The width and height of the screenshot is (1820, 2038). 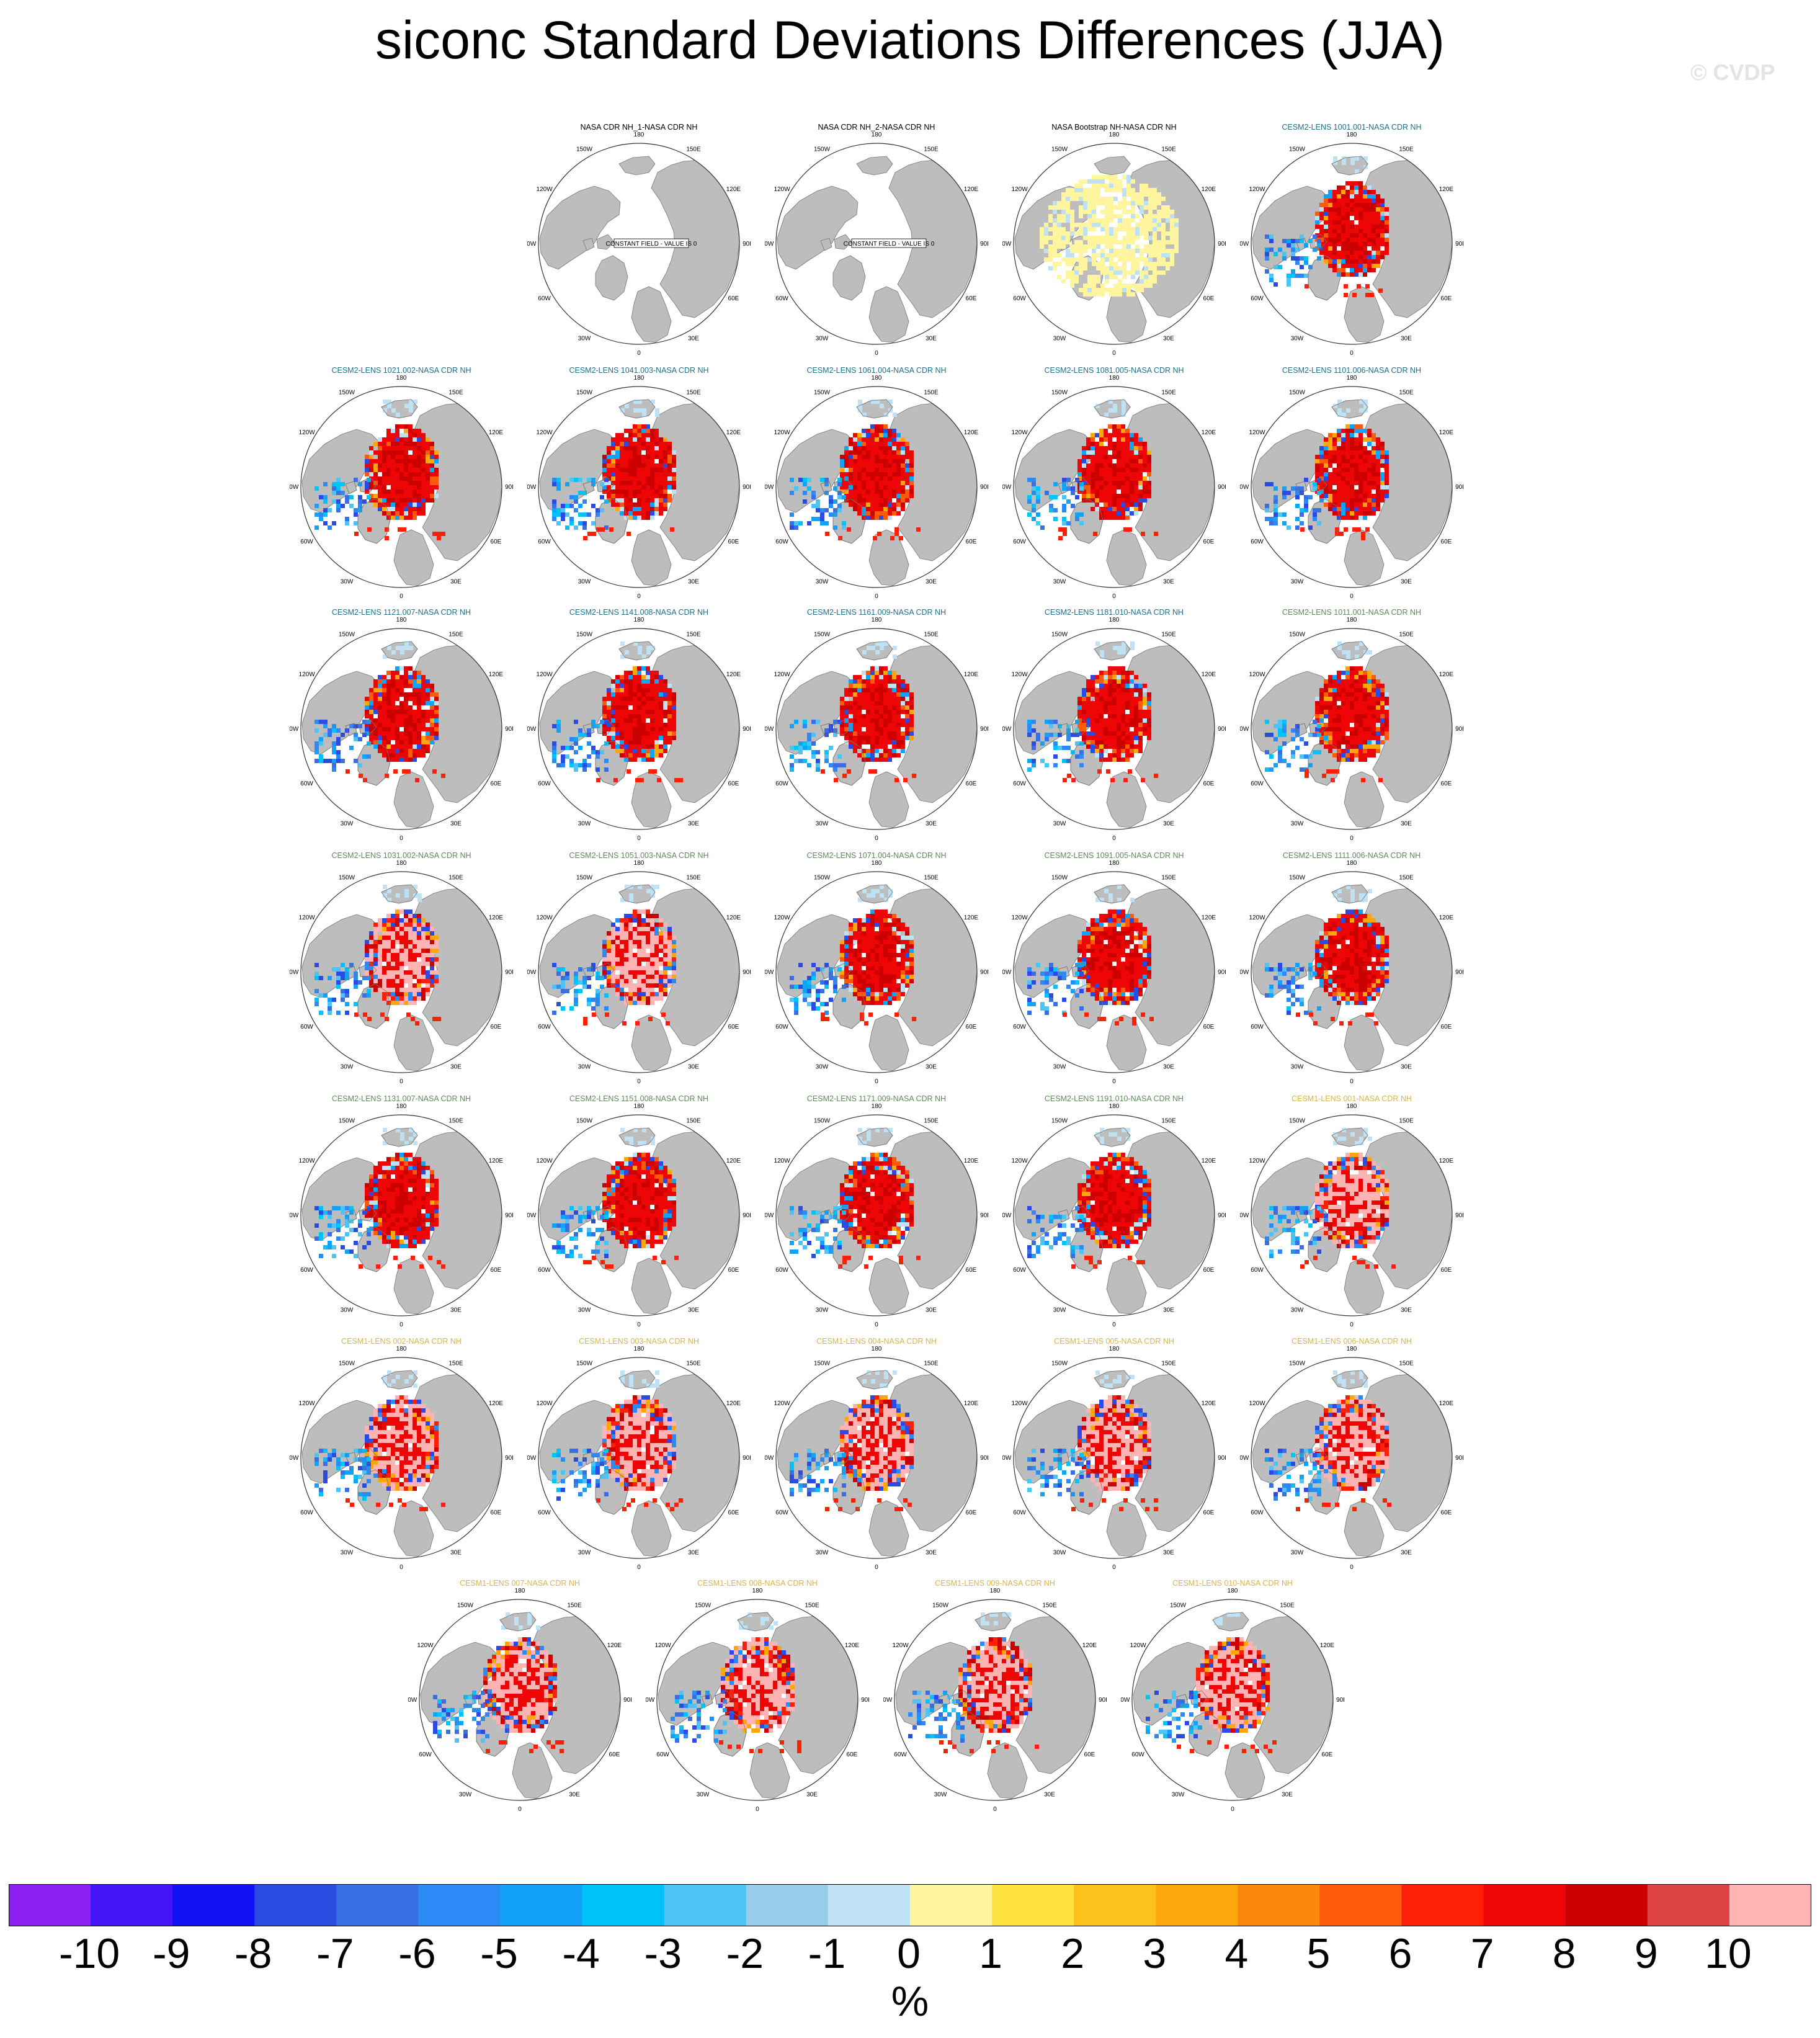 What do you see at coordinates (1352, 596) in the screenshot?
I see `longitude-label: 0` at bounding box center [1352, 596].